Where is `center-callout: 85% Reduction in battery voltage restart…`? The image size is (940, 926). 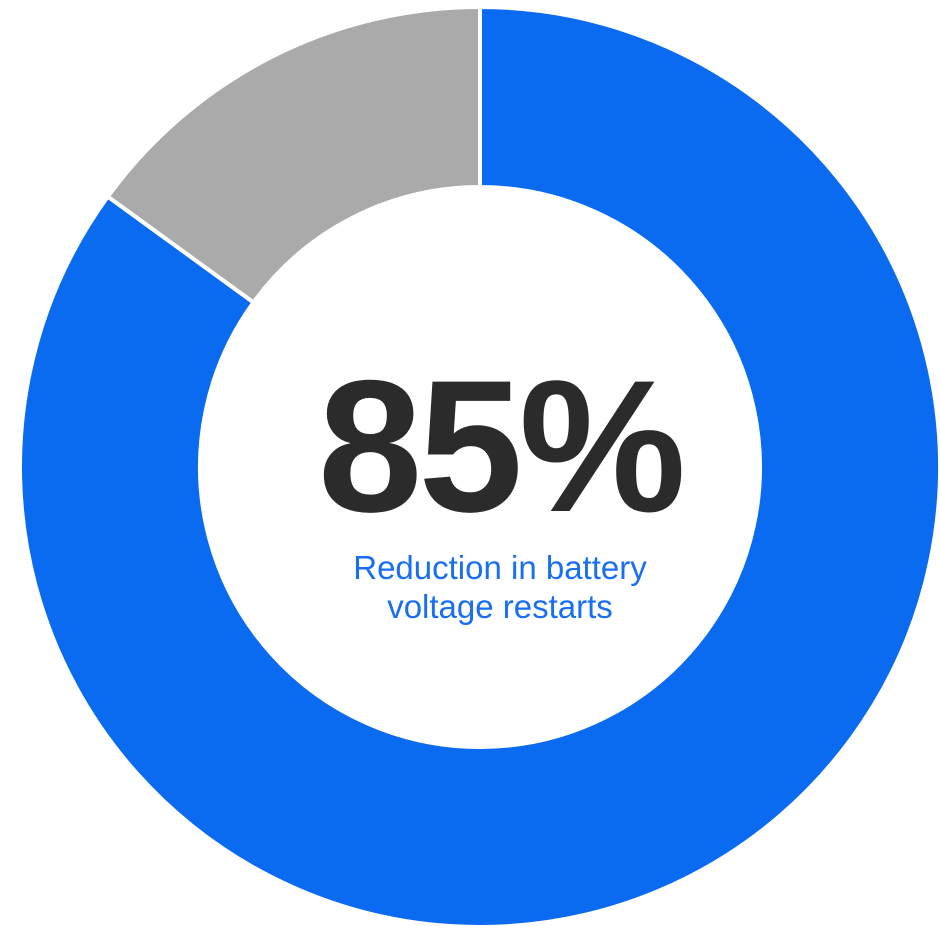
center-callout: 85% Reduction in battery voltage restart… is located at coordinates (500, 489).